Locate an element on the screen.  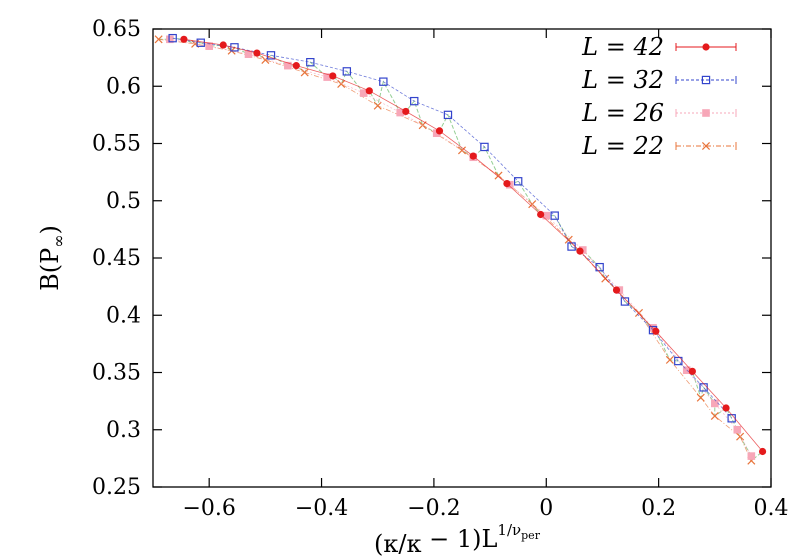
x-axis-label: (κ/κ − 1)L1/νper is located at coordinates (457, 539).